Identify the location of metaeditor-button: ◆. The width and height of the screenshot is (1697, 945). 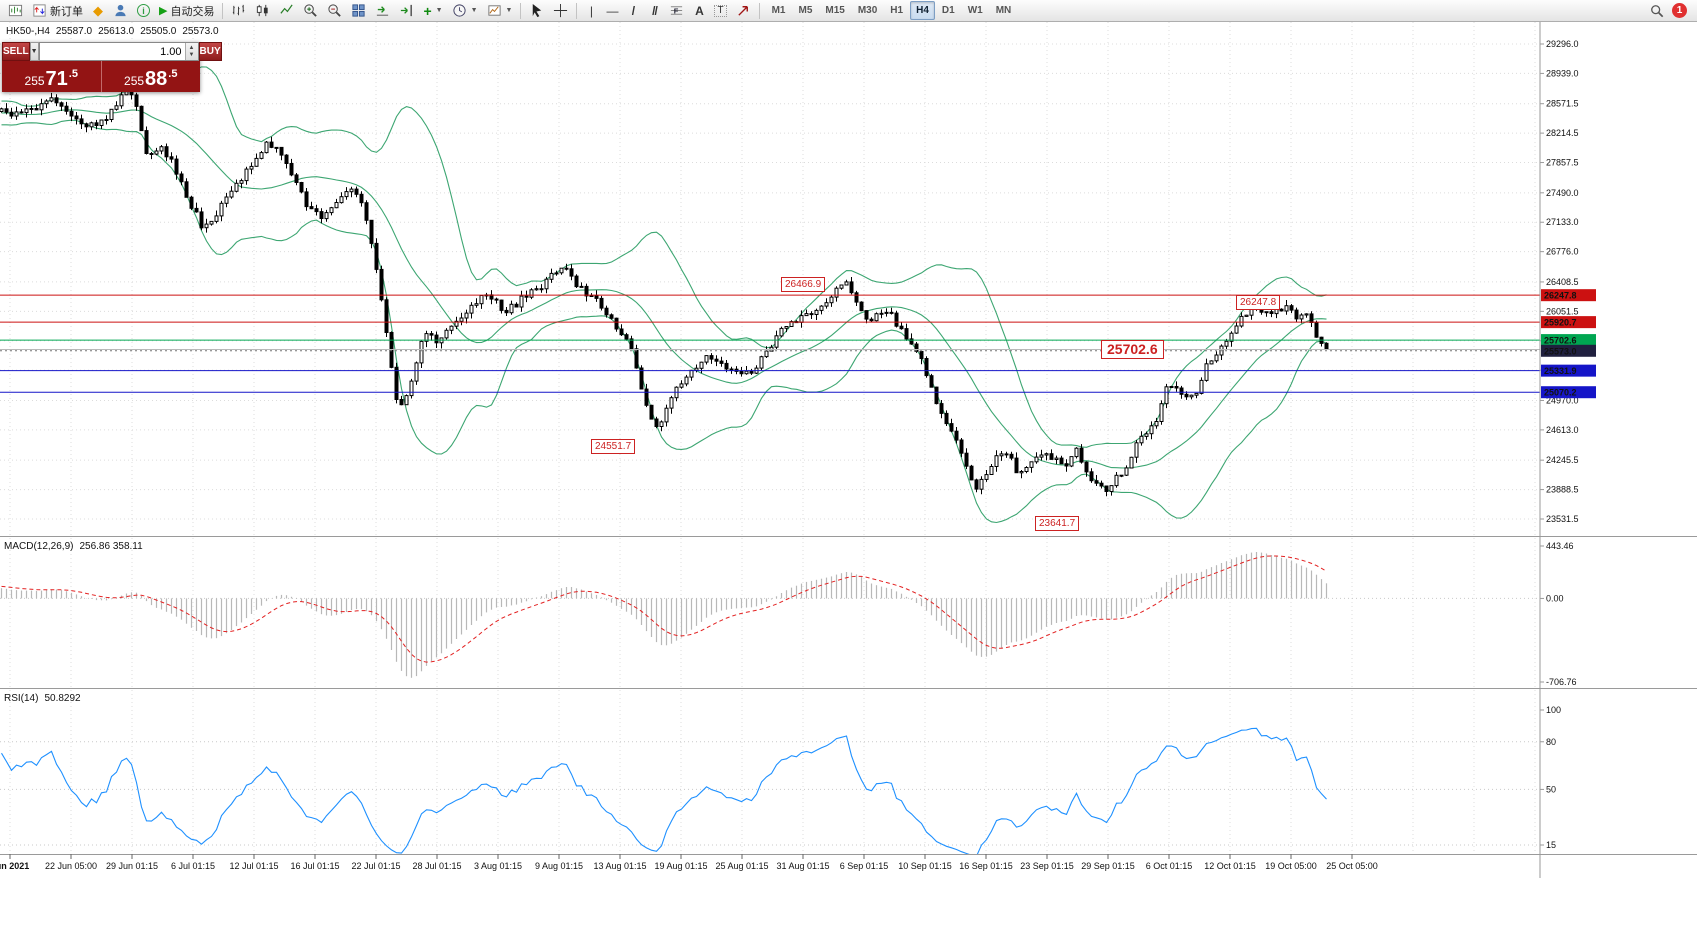
(98, 11).